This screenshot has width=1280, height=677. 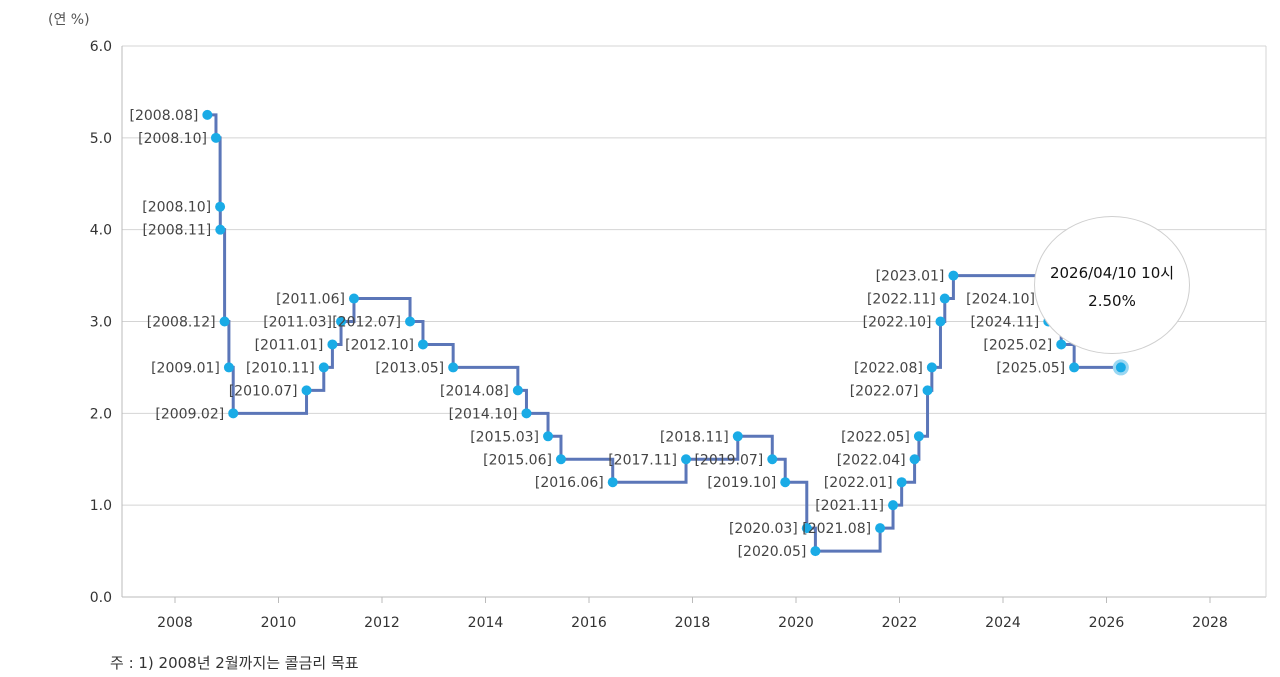 I want to click on data-point-label: [2019.10], so click(x=741, y=483).